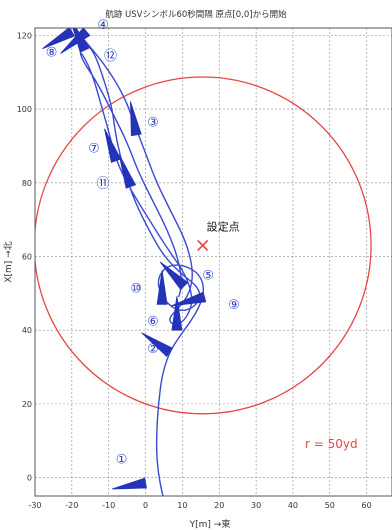 The image size is (392, 530). What do you see at coordinates (27, 330) in the screenshot?
I see `y-tick-label: 40` at bounding box center [27, 330].